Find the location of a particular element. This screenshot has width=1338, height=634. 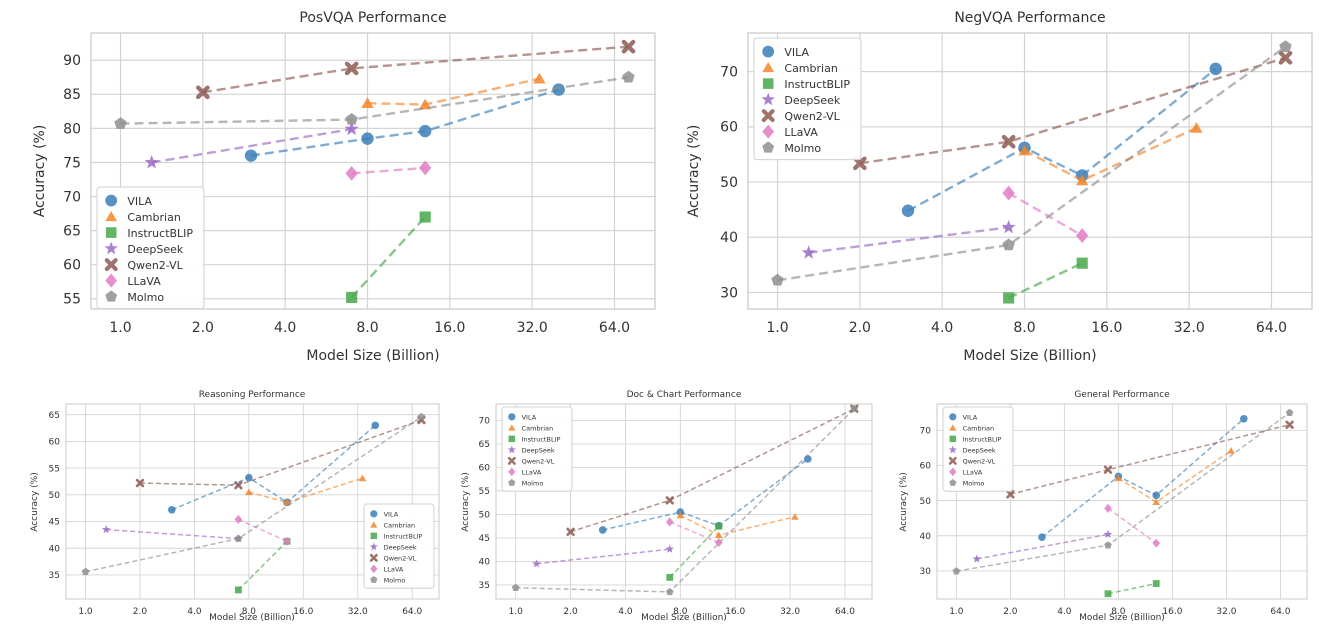

series-deepseek is located at coordinates (1042, 546).